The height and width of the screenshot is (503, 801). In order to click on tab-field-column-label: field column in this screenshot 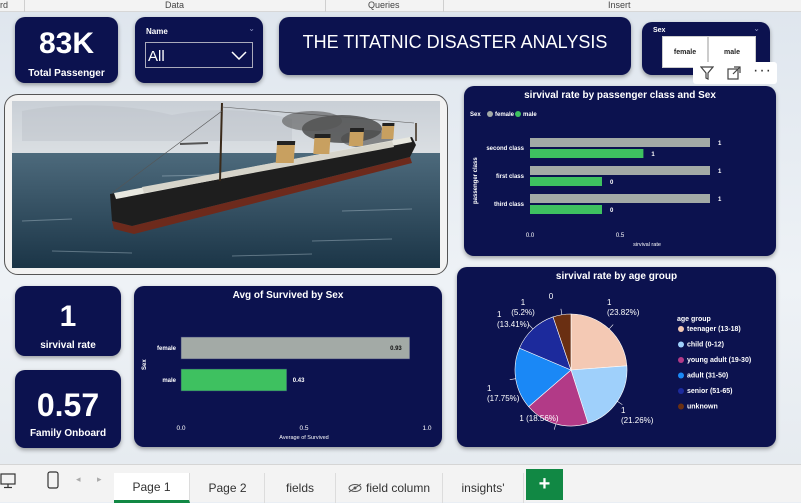, I will do `click(398, 488)`.